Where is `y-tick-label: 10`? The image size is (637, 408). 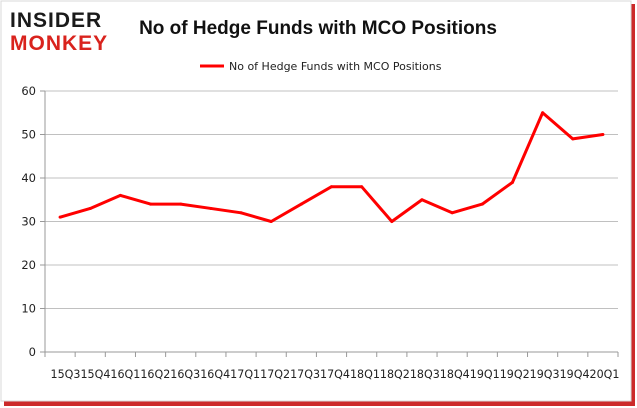 y-tick-label: 10 is located at coordinates (28, 309).